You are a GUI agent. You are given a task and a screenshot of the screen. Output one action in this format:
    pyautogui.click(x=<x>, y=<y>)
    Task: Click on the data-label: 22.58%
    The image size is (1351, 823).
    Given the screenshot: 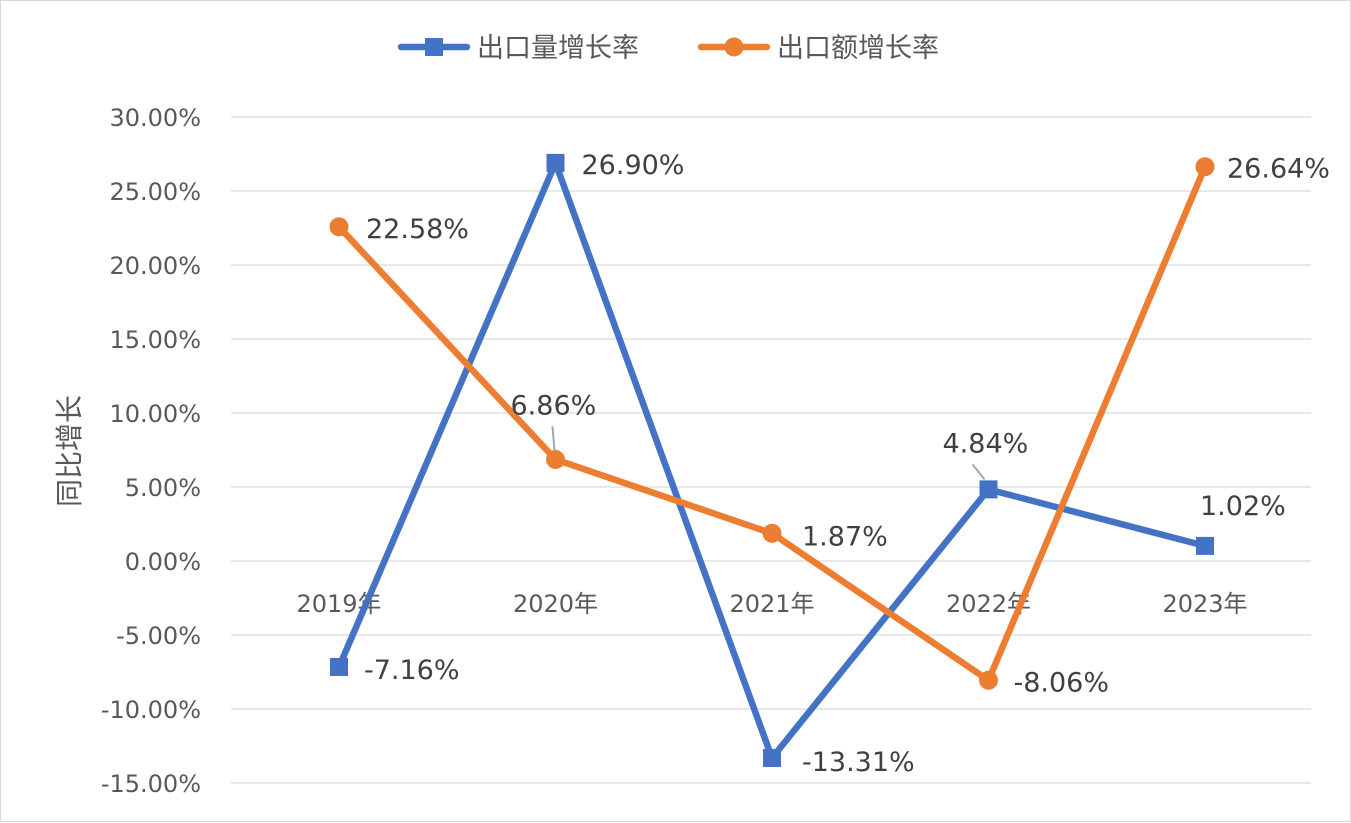 What is the action you would take?
    pyautogui.click(x=417, y=229)
    